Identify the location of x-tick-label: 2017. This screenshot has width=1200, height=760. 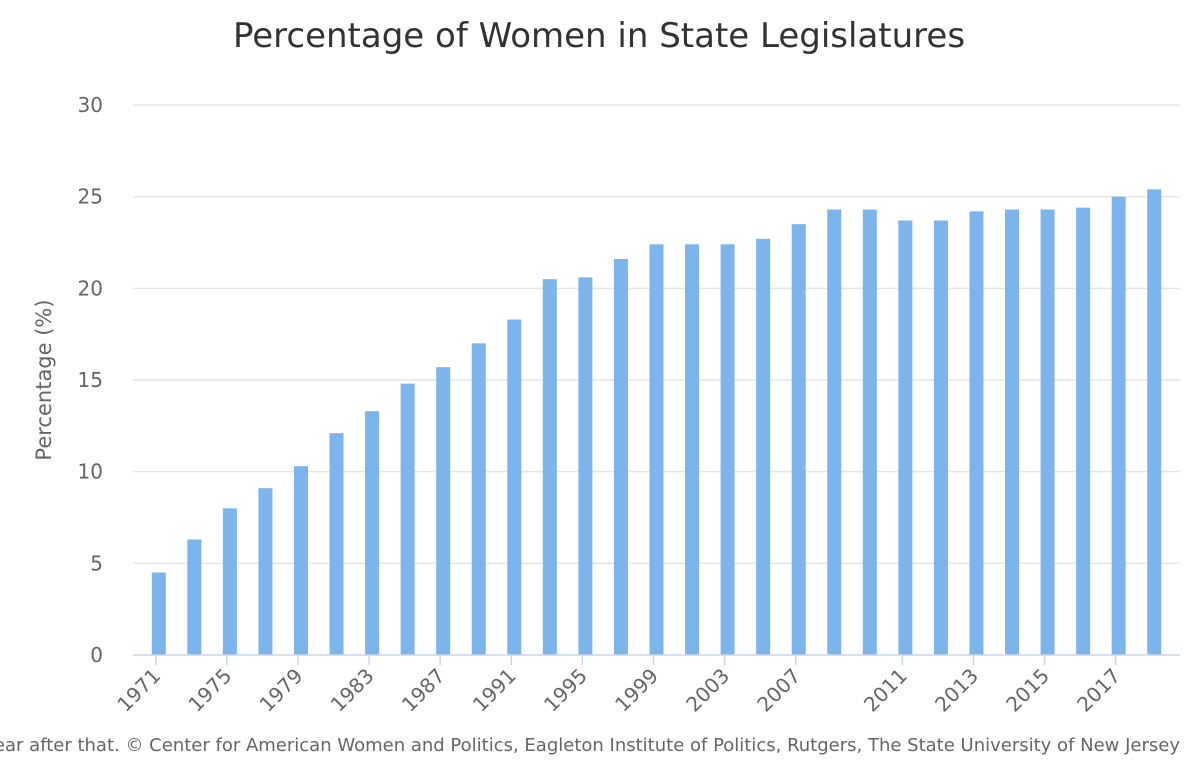
(1098, 690).